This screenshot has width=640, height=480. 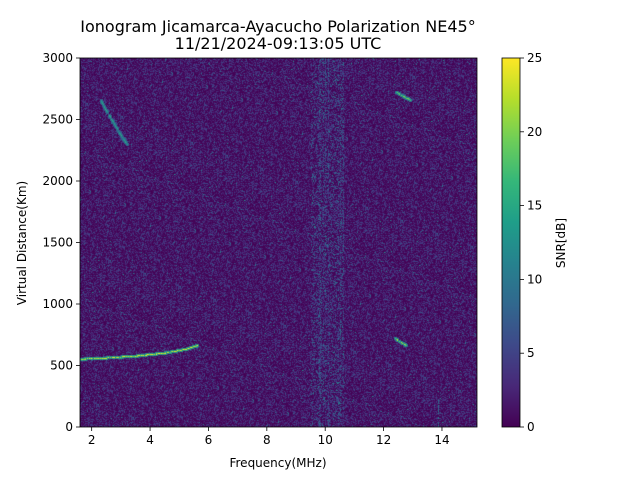 What do you see at coordinates (561, 243) in the screenshot?
I see `colorbar-label: SNR[dB]` at bounding box center [561, 243].